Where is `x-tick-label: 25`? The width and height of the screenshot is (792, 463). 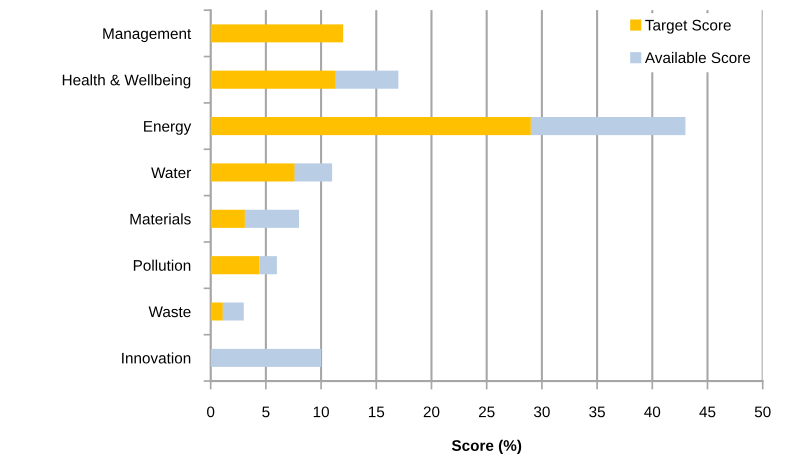 x-tick-label: 25 is located at coordinates (486, 412).